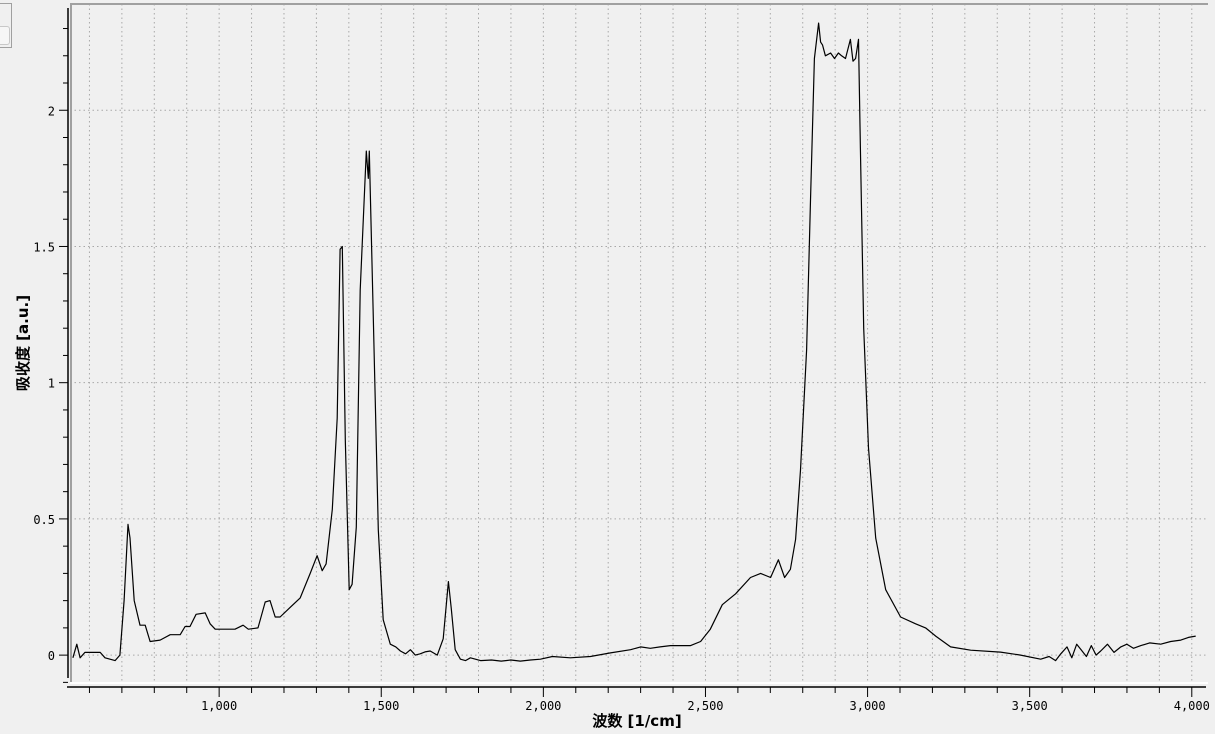  I want to click on x-tick-label: 2,500, so click(705, 706).